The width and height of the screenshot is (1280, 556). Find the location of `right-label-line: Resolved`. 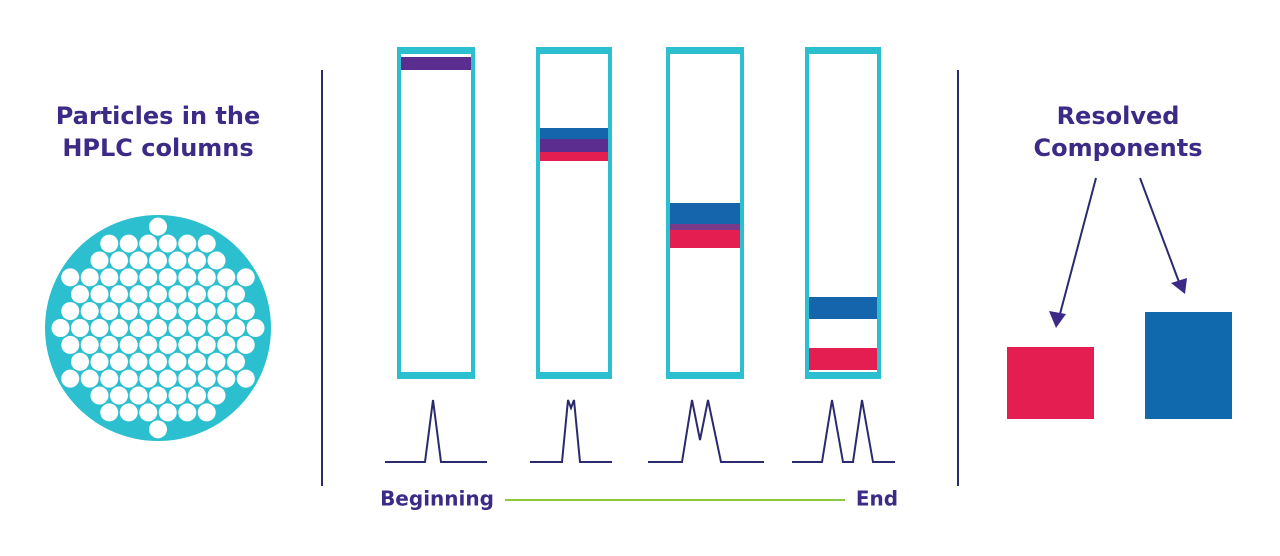

right-label-line: Resolved is located at coordinates (1118, 116).